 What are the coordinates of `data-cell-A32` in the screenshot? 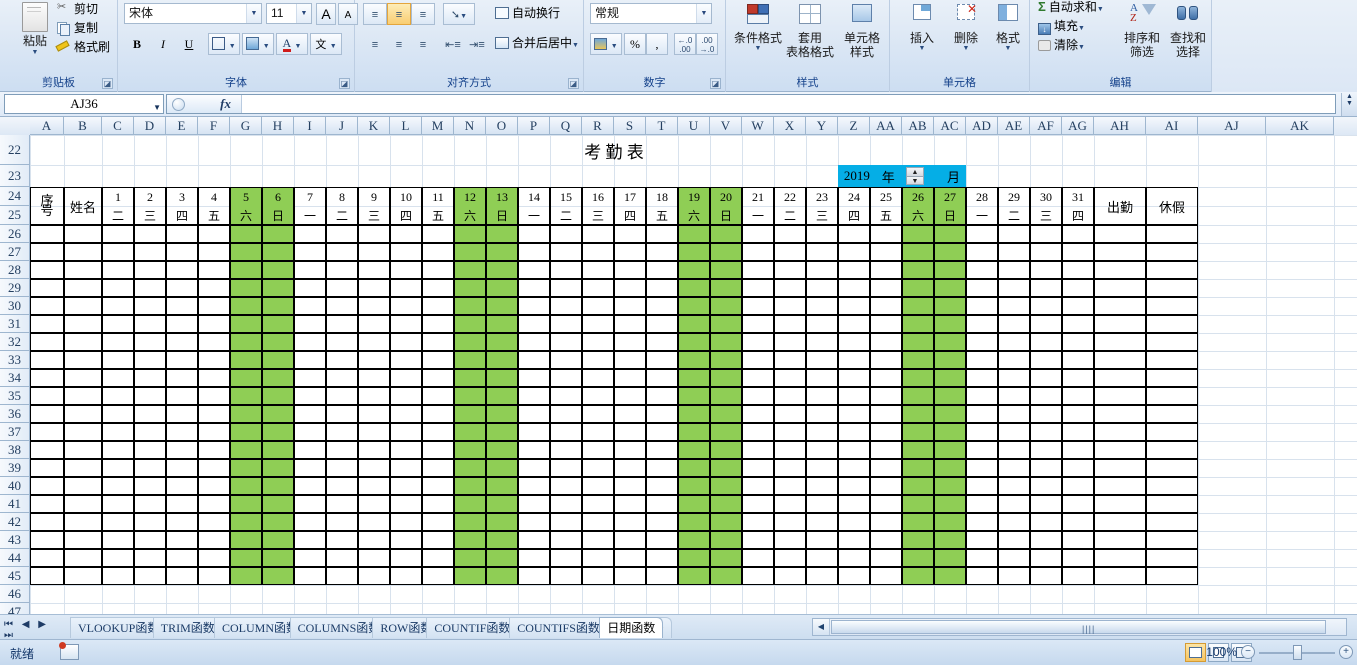 It's located at (47, 342).